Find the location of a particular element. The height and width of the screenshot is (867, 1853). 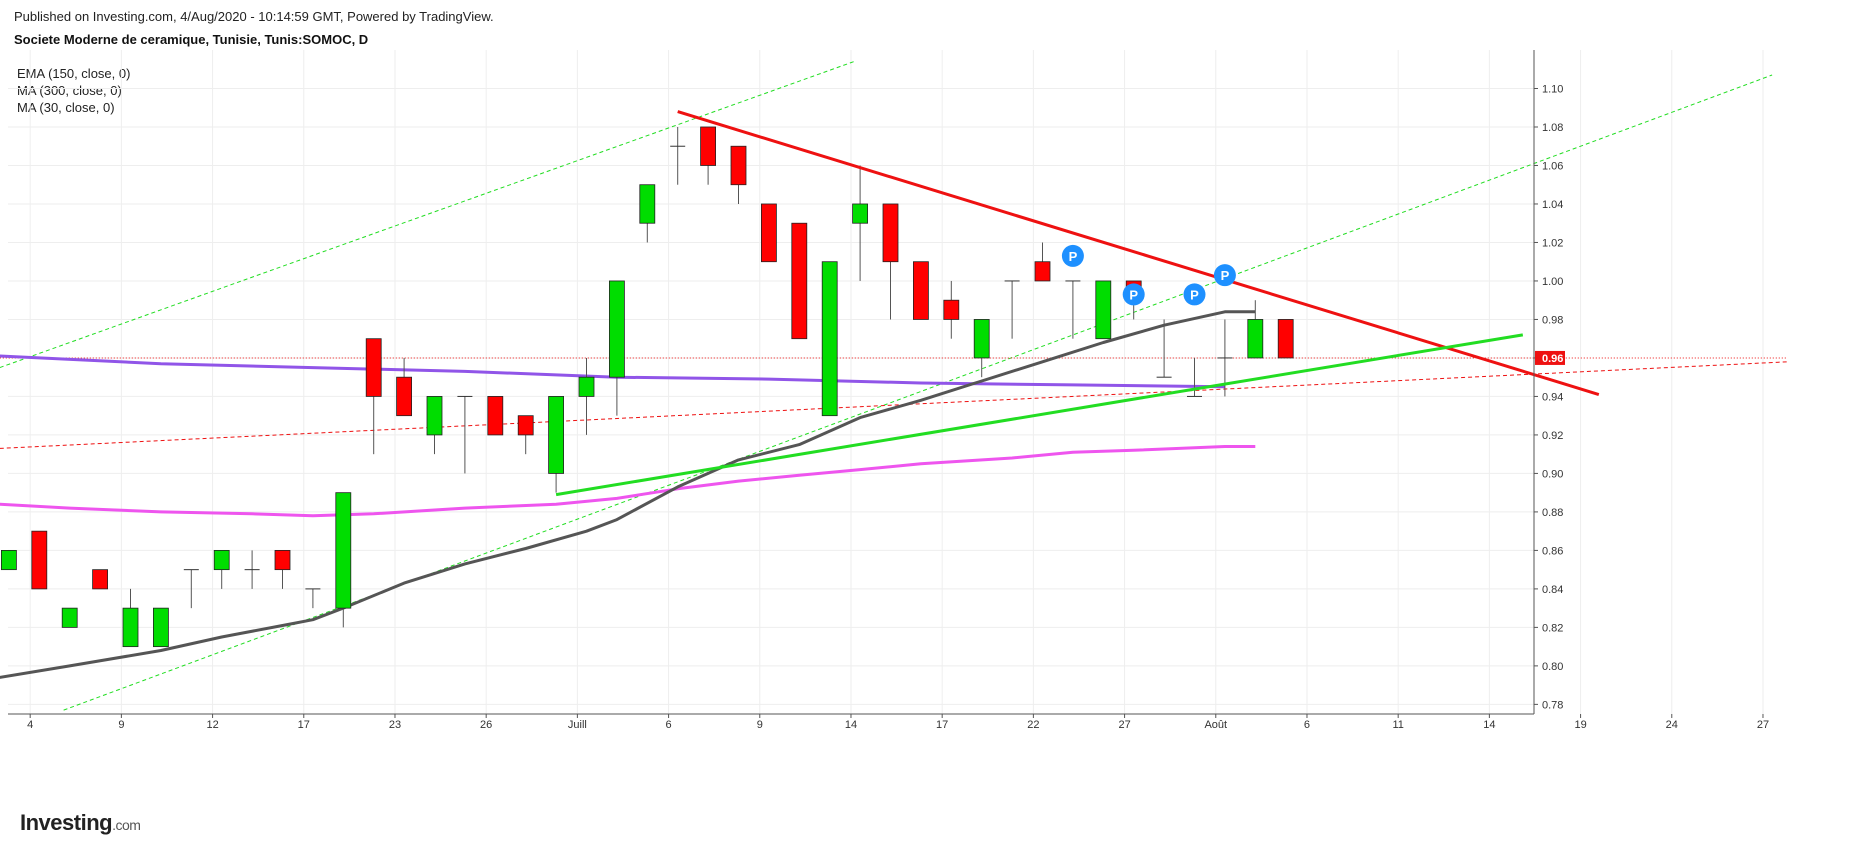

y-tick-label: 0.82 is located at coordinates (1552, 628).